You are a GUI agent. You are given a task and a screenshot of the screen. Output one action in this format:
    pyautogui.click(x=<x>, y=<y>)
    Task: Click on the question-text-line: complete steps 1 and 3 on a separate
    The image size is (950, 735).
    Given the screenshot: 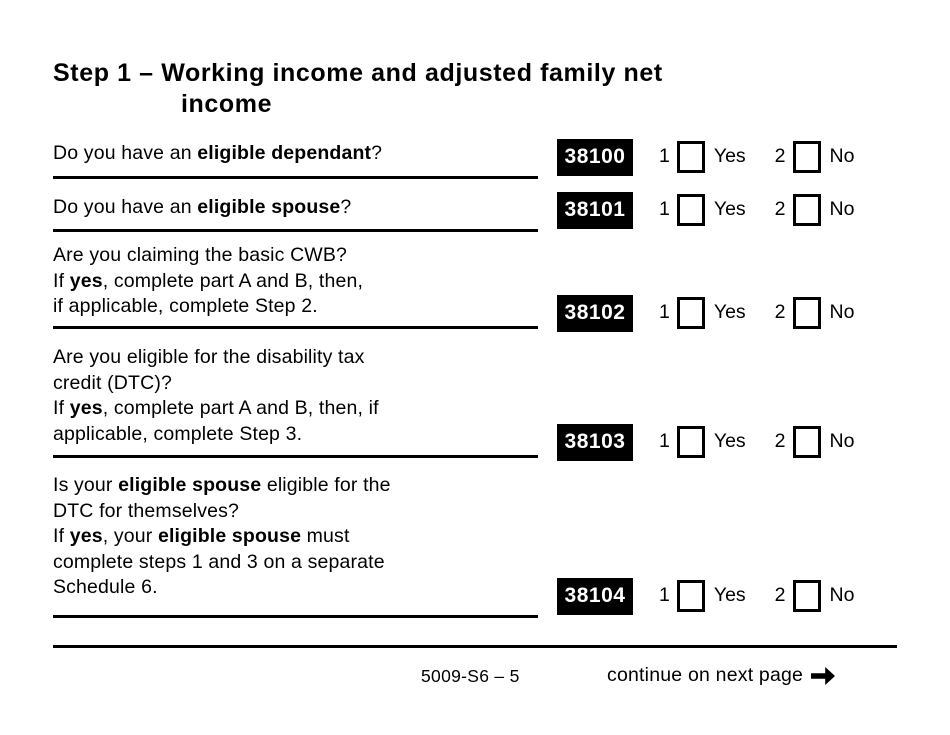 What is the action you would take?
    pyautogui.click(x=300, y=563)
    